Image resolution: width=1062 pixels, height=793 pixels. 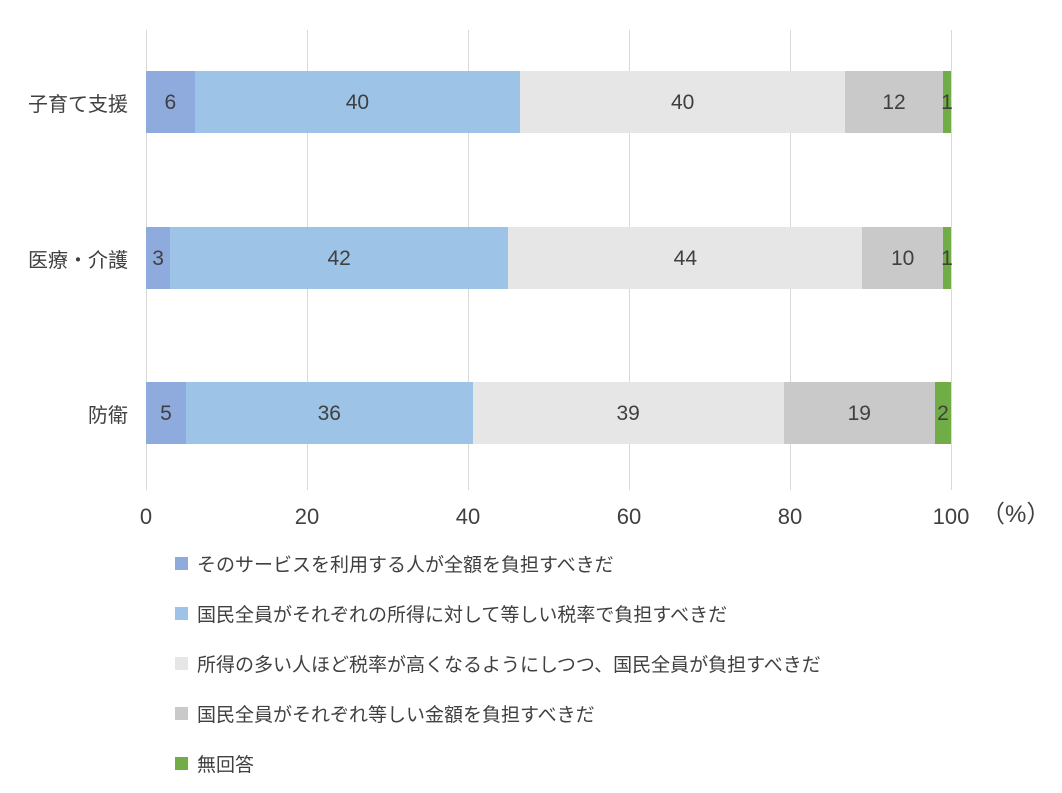 What do you see at coordinates (78, 260) in the screenshot?
I see `category-label: 医療・介護` at bounding box center [78, 260].